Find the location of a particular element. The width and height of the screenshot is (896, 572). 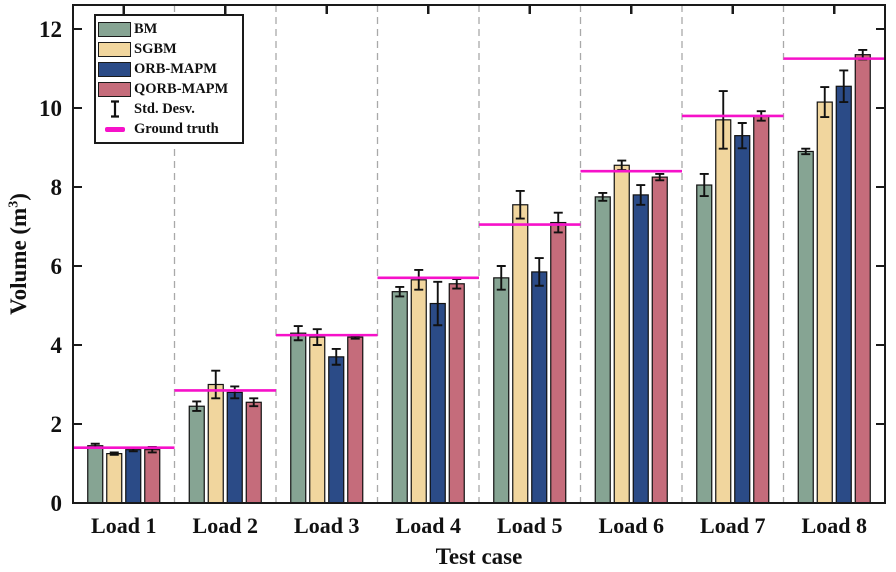

legend-item-sgbm: SGBM is located at coordinates (168, 49).